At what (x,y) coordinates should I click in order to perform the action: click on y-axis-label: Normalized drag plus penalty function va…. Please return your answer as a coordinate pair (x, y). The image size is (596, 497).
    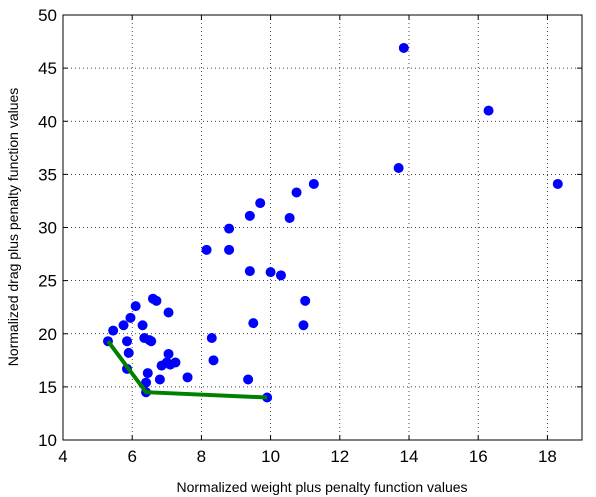
    Looking at the image, I should click on (13, 227).